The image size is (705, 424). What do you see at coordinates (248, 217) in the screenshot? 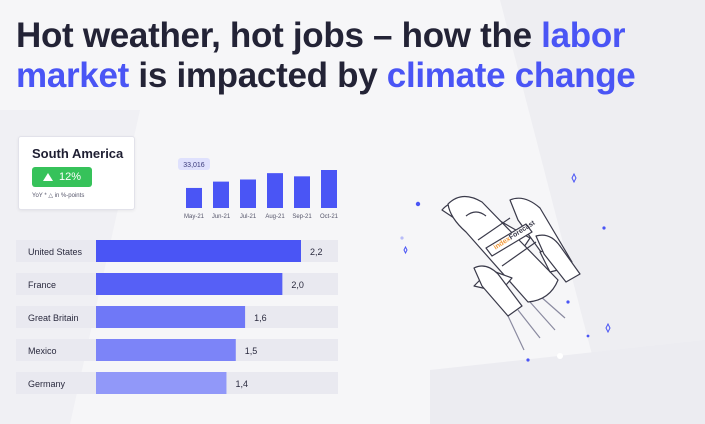
I see `monthly-tick-label: Jul-21` at bounding box center [248, 217].